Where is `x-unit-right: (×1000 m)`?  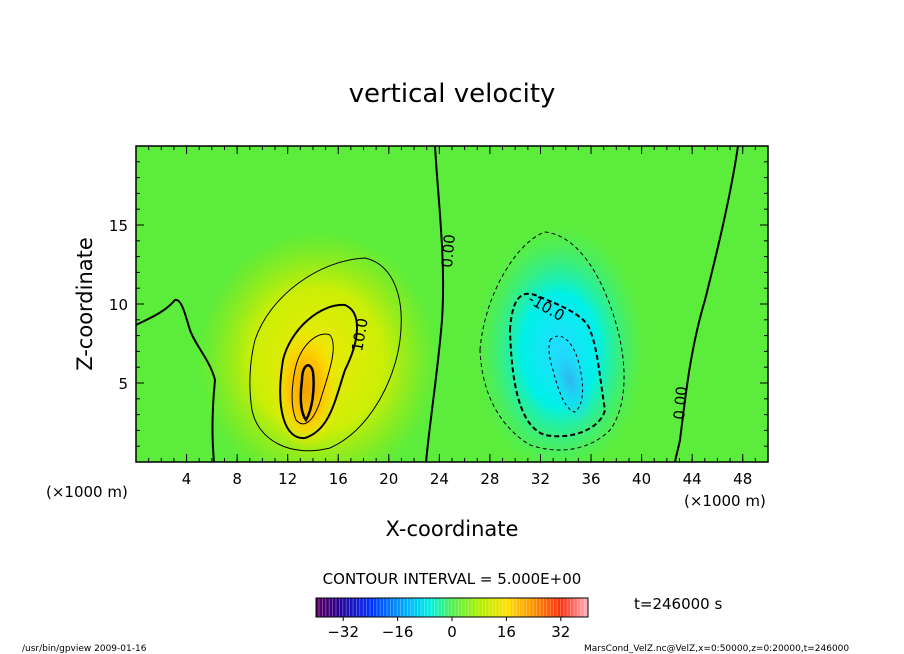
x-unit-right: (×1000 m) is located at coordinates (725, 501).